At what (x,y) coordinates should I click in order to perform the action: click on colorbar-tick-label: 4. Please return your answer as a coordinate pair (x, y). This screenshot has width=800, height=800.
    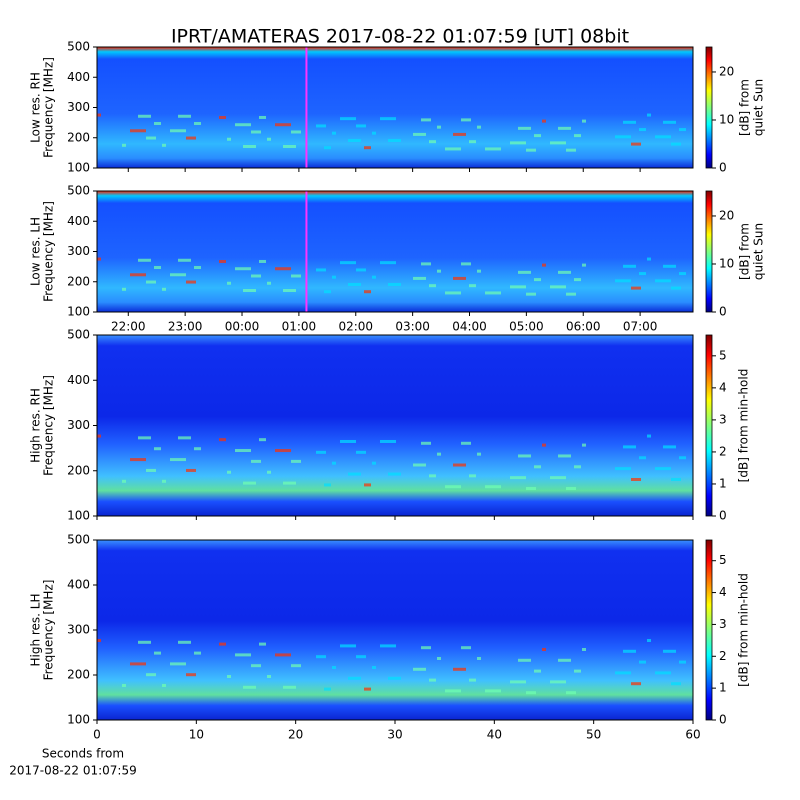
    Looking at the image, I should click on (723, 592).